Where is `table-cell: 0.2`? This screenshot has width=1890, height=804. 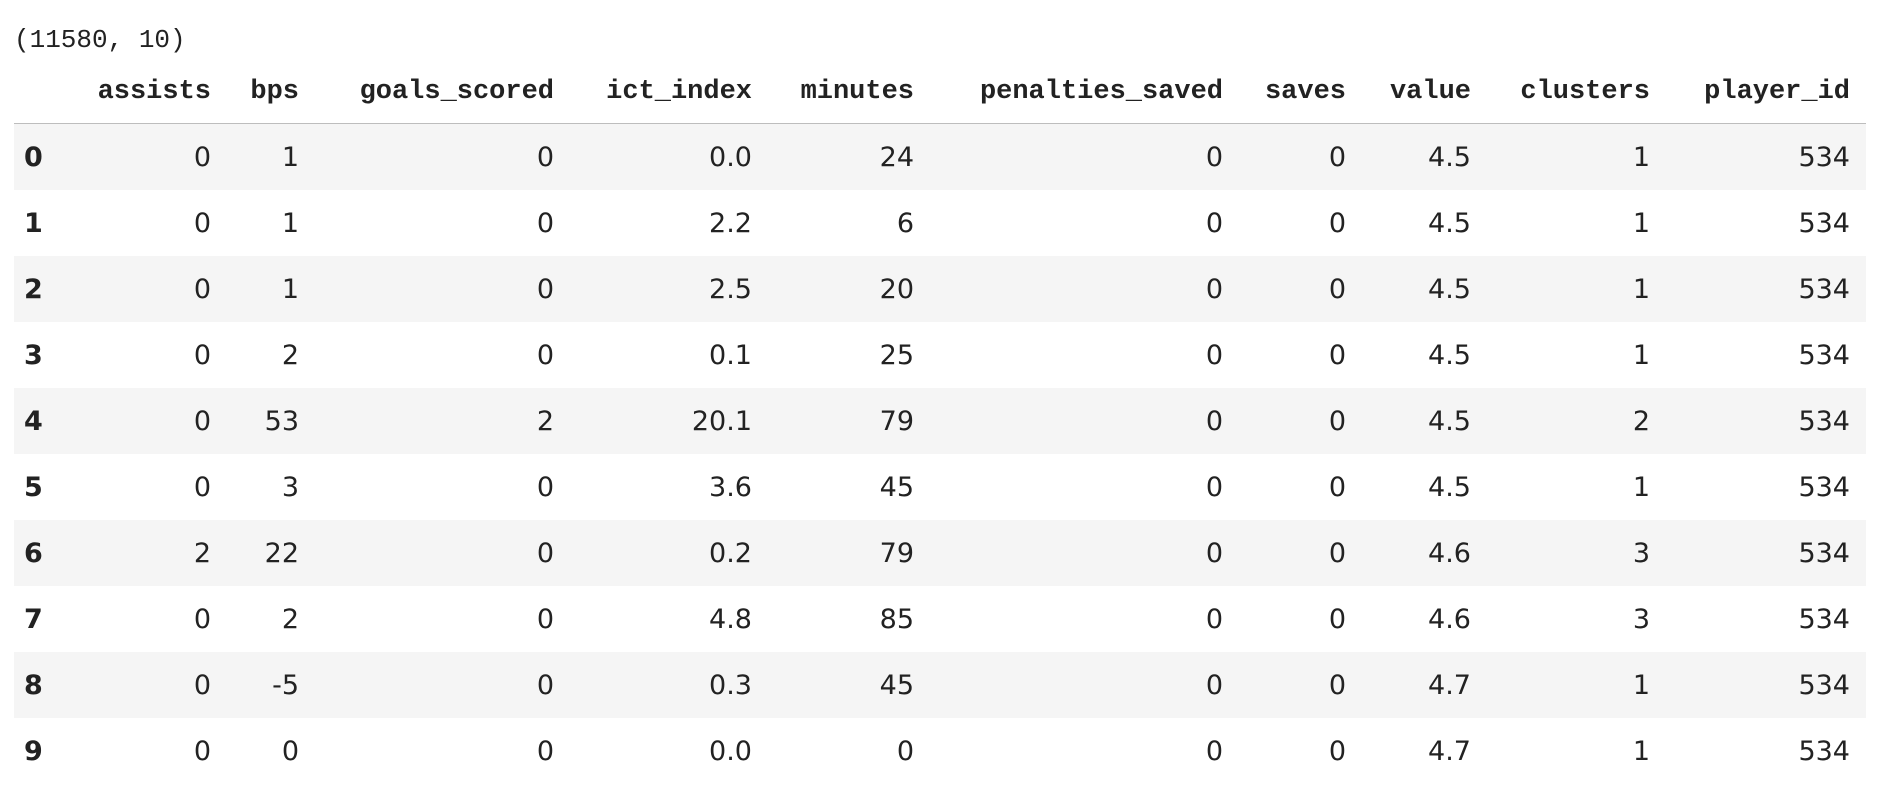
table-cell: 0.2 is located at coordinates (730, 553).